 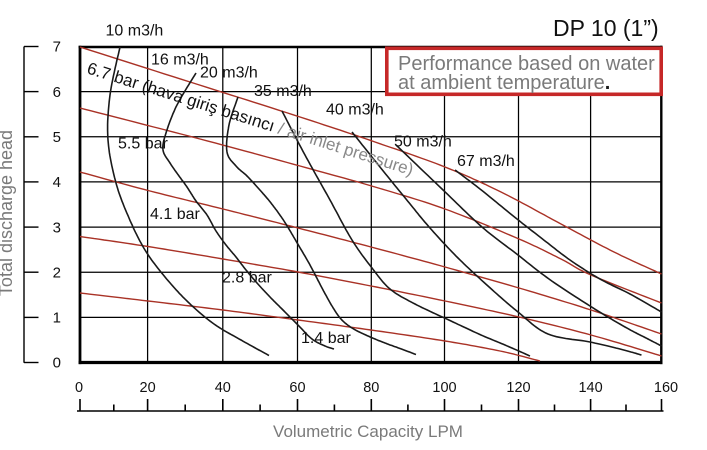 What do you see at coordinates (444, 388) in the screenshot?
I see `svg-text: 100` at bounding box center [444, 388].